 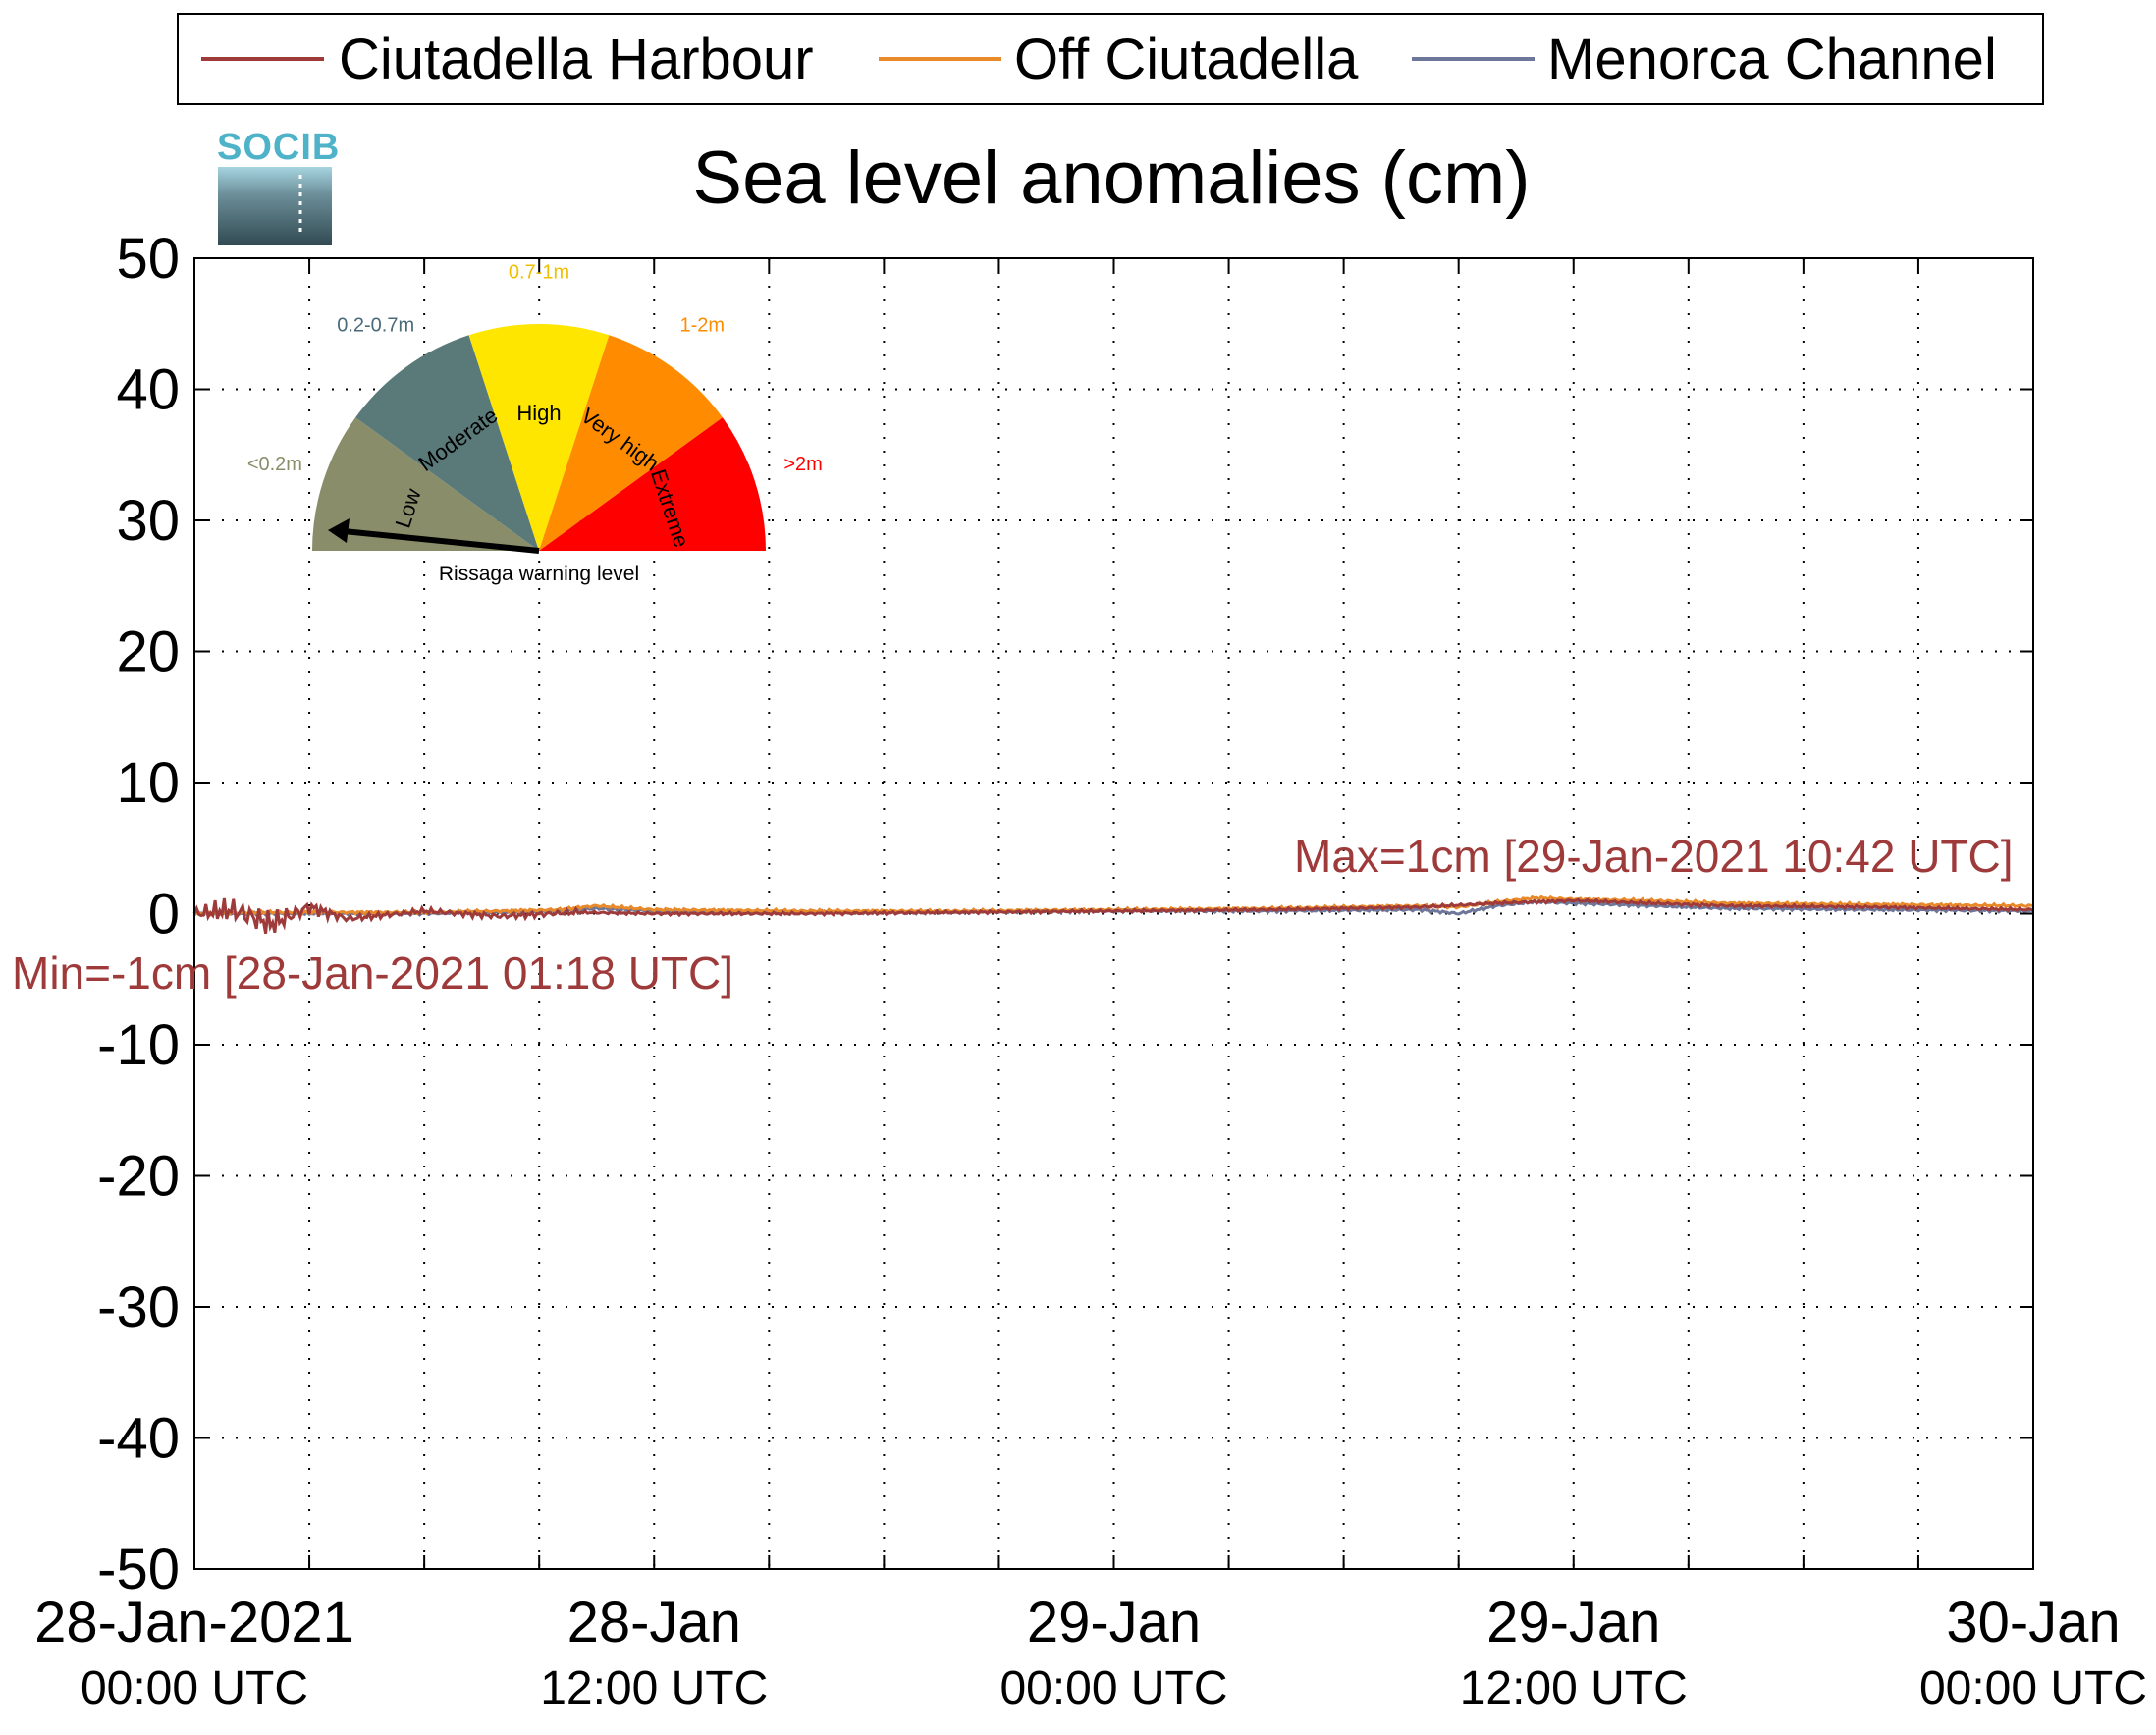 I want to click on x-tick-label-date: 28-Jan-2021, so click(x=194, y=1623).